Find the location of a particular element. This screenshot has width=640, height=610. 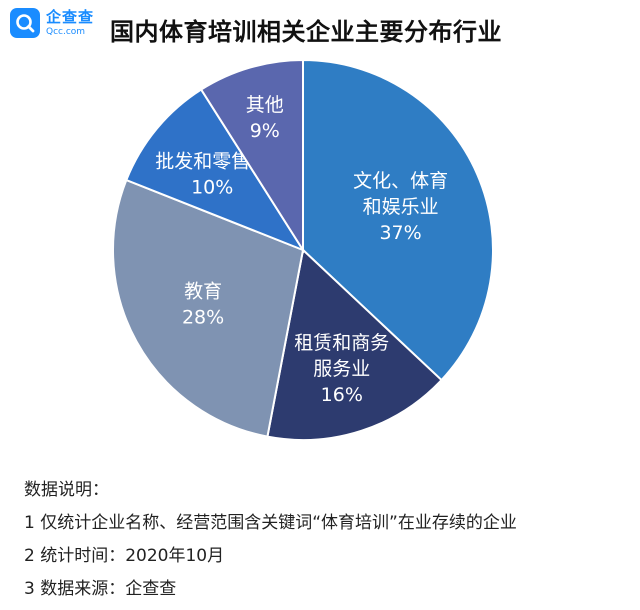

notes-line-3: 3 数据来源：企查查 is located at coordinates (100, 589).